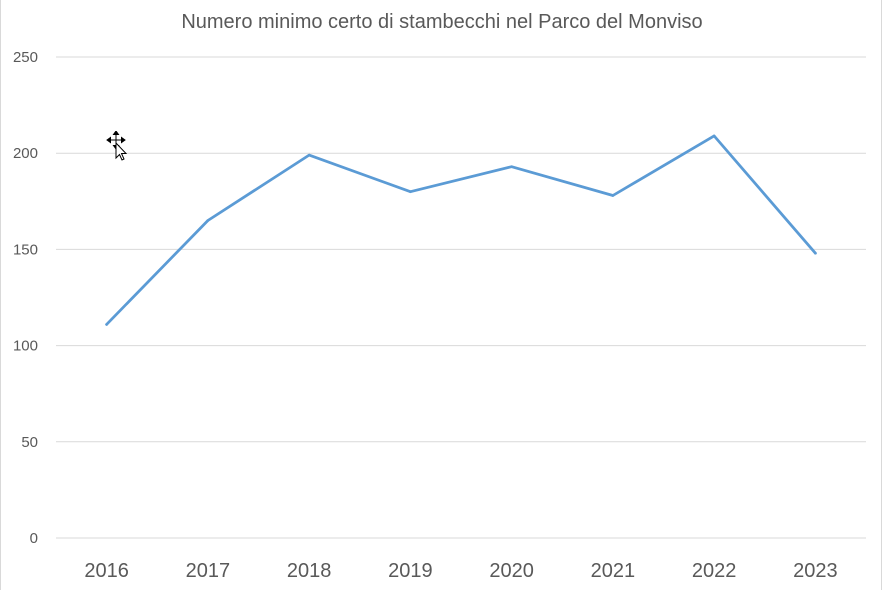 The height and width of the screenshot is (590, 882). I want to click on x-axis-ticks: 2016 2017 2018 2019 2020 2021 2022 2023, so click(460, 571).